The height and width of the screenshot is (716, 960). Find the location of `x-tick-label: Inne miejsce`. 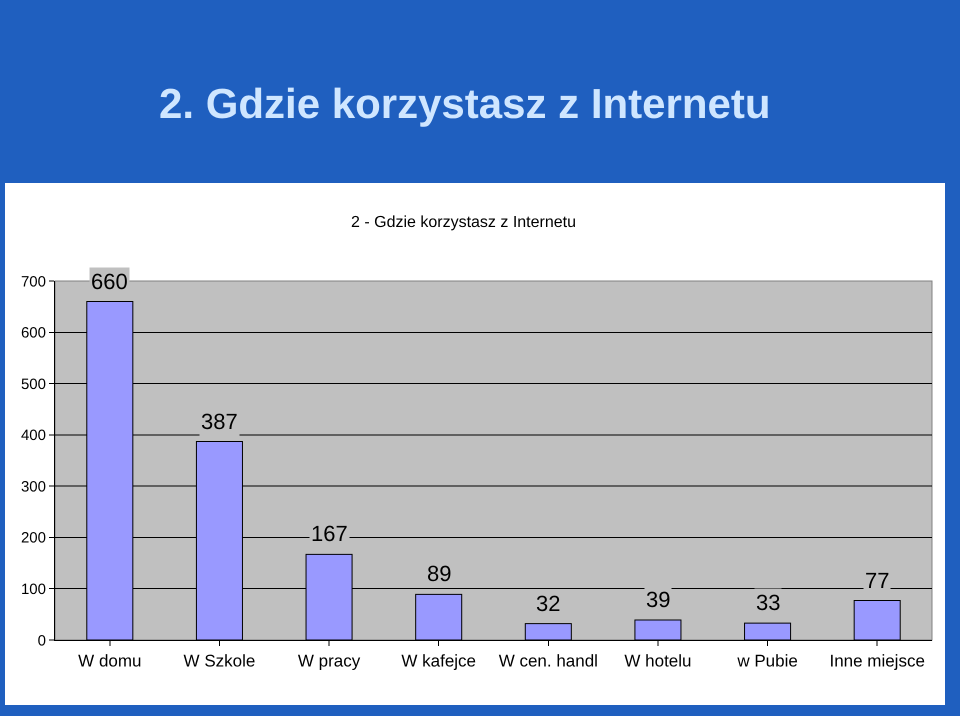

x-tick-label: Inne miejsce is located at coordinates (877, 660).